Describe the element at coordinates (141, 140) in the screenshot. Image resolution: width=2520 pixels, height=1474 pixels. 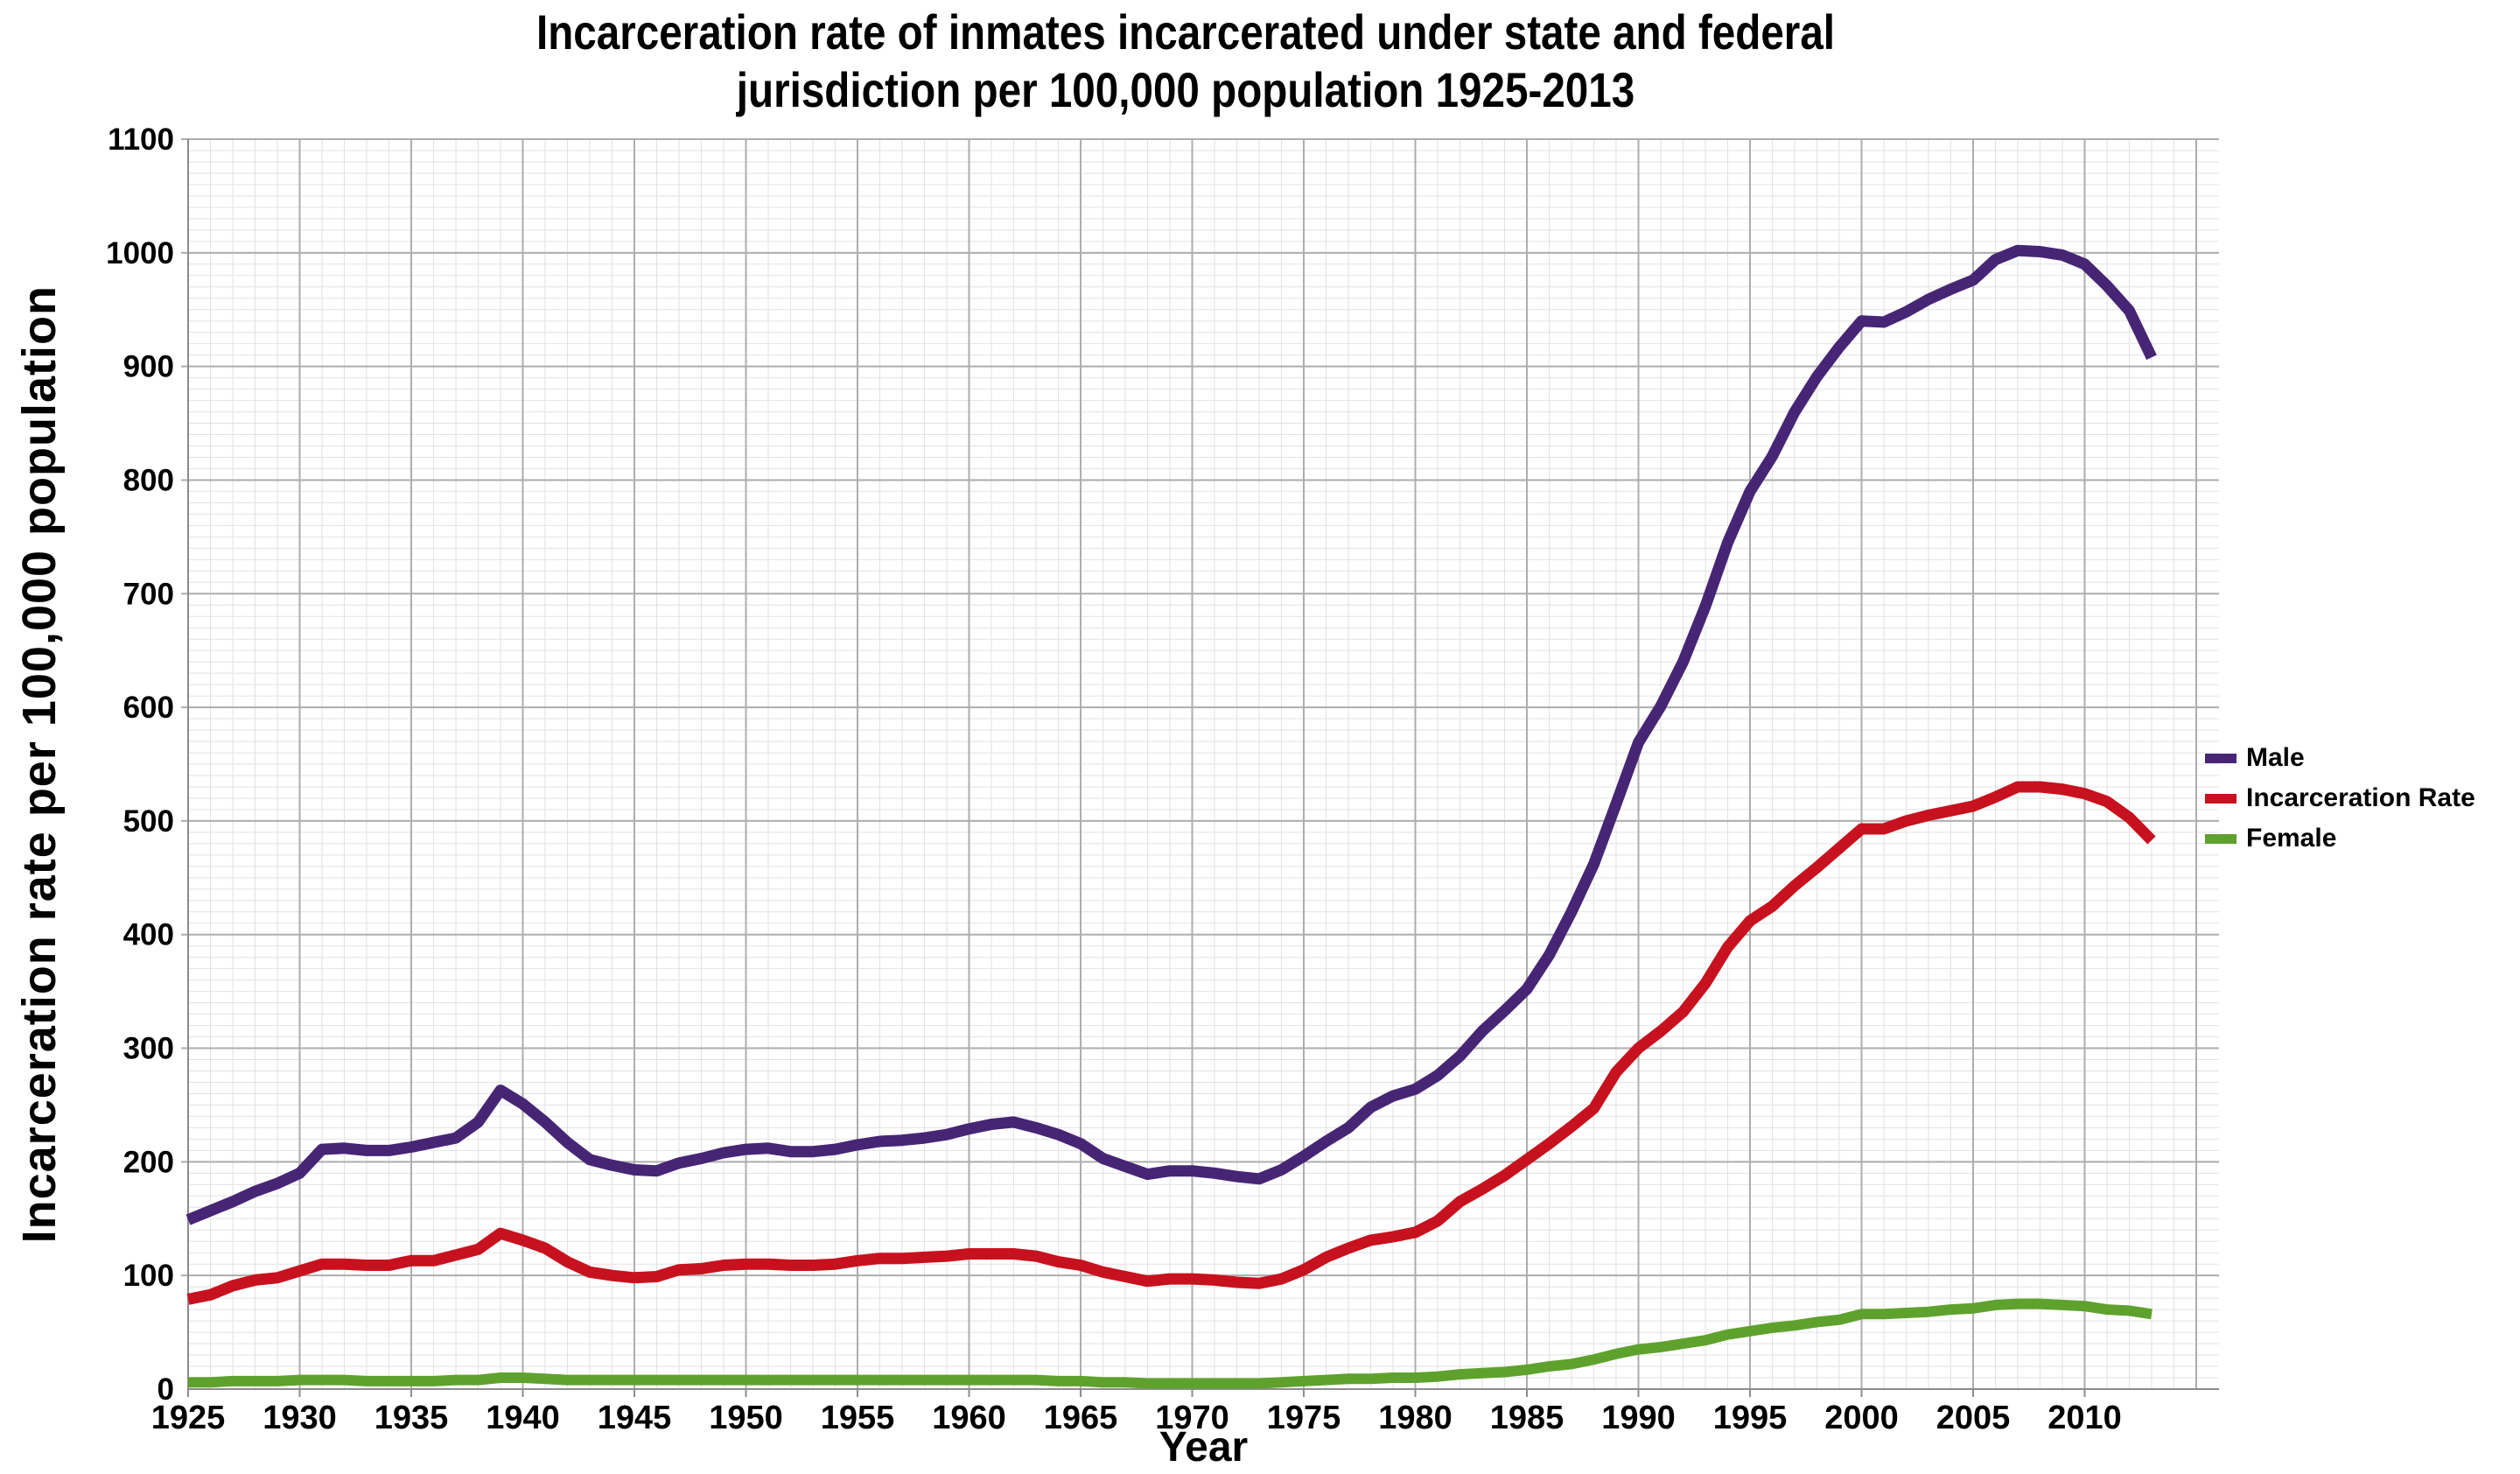
I see `y-tick-label: 1100` at that location.